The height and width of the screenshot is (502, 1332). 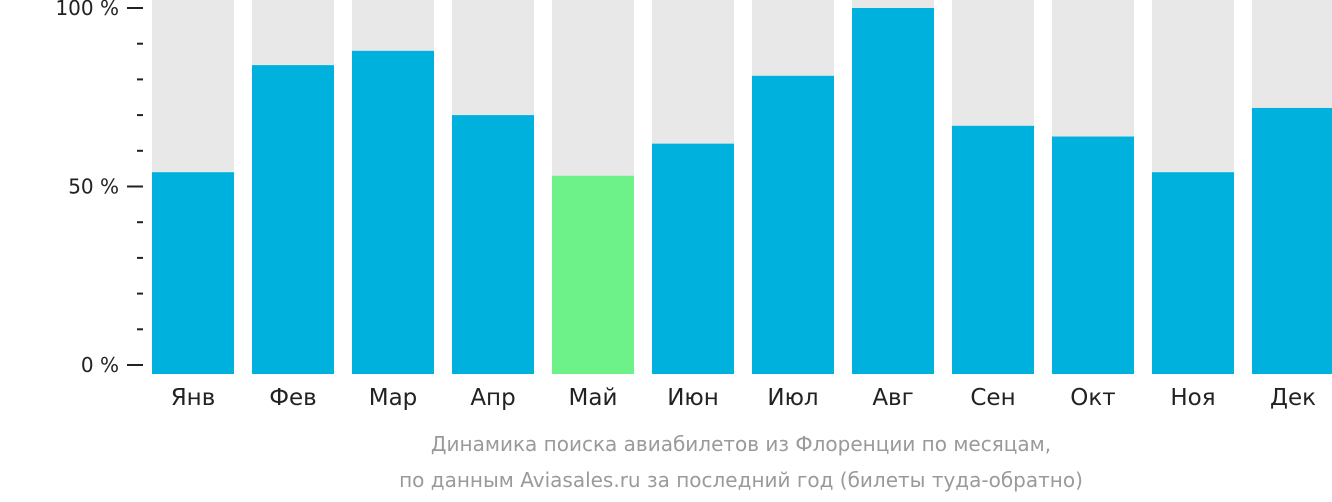 What do you see at coordinates (892, 398) in the screenshot?
I see `x-tick-label: Авг` at bounding box center [892, 398].